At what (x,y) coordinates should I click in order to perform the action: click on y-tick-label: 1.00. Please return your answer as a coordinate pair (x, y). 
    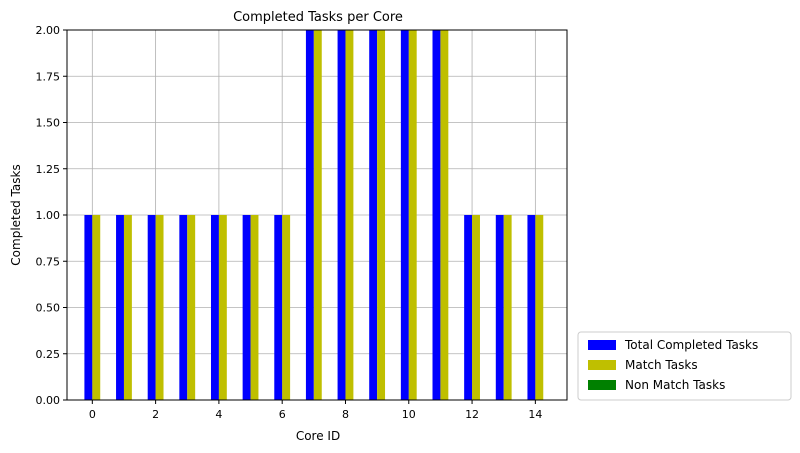
    Looking at the image, I should click on (48, 215).